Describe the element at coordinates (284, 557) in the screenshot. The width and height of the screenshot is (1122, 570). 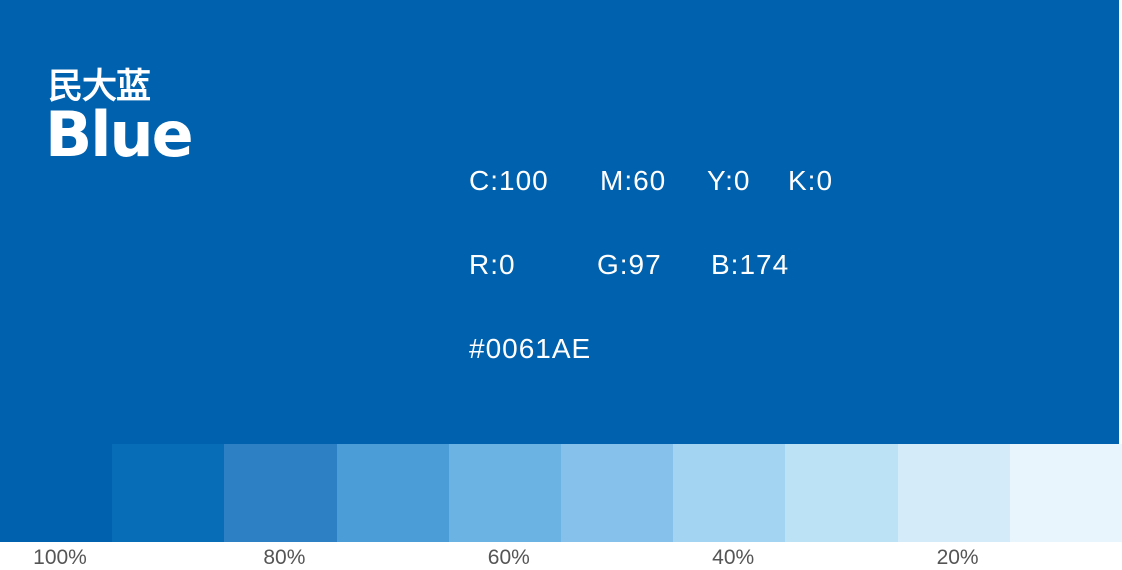
I see `tint-label: 80%` at that location.